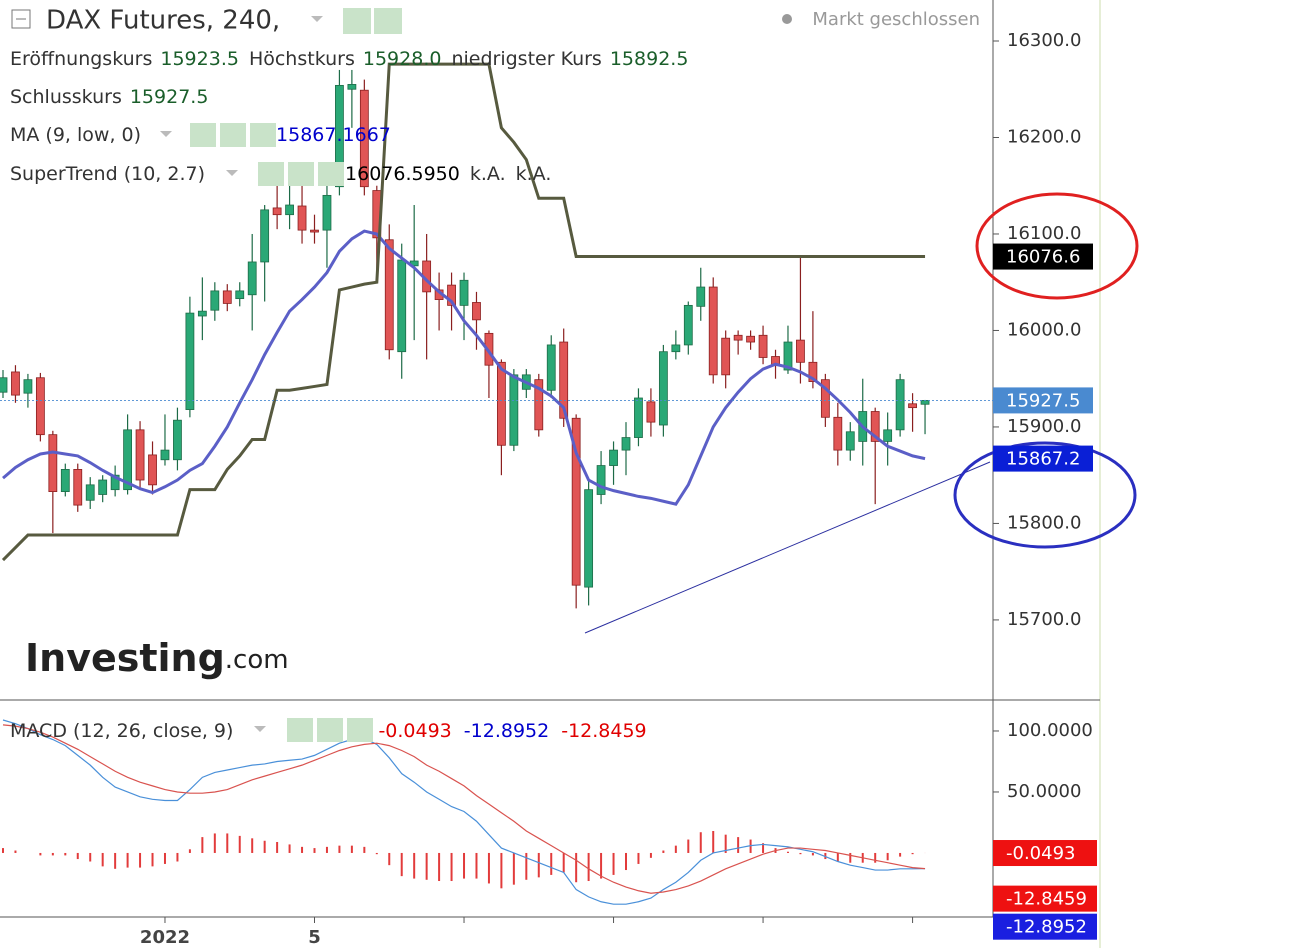  Describe the element at coordinates (157, 658) in the screenshot. I see `logo: Investing.com` at that location.